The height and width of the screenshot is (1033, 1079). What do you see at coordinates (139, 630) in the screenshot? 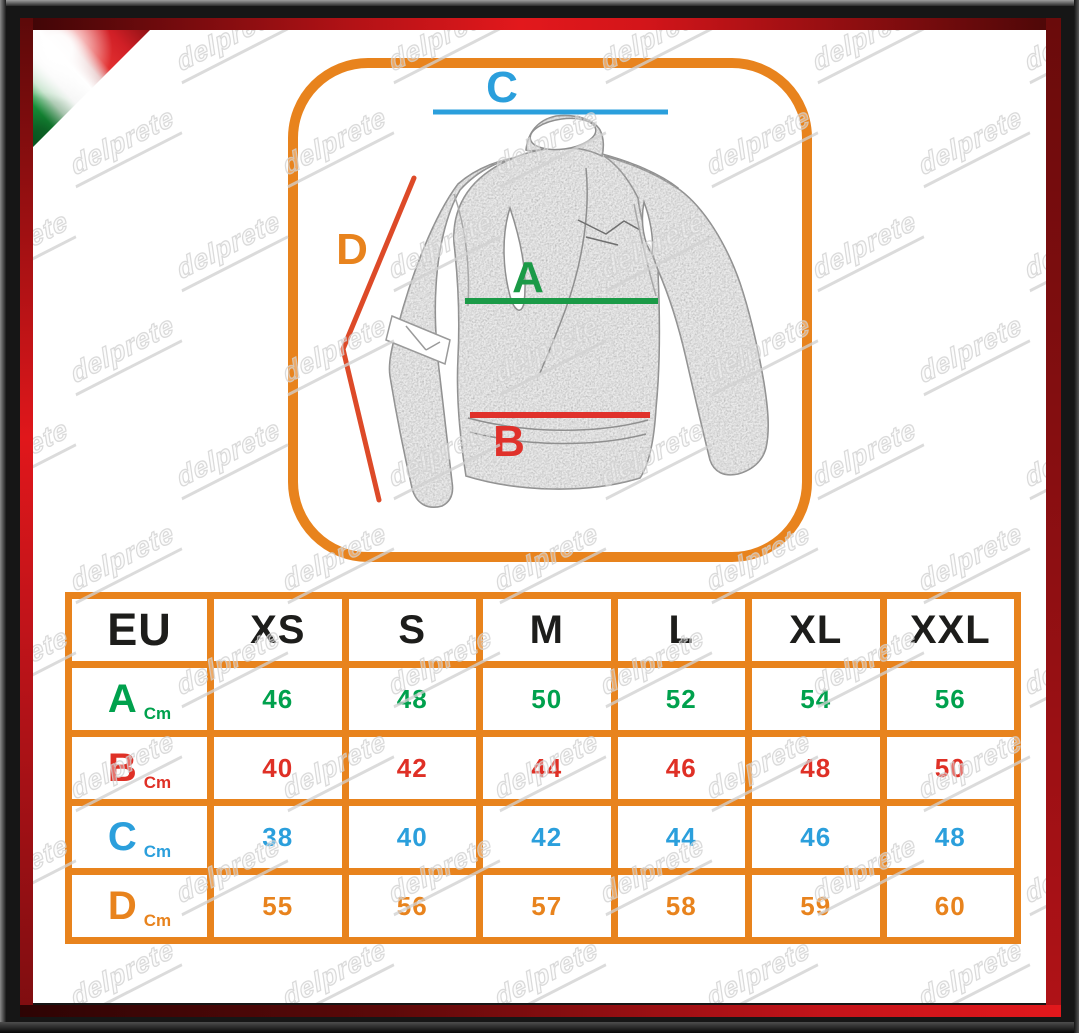
I see `header-eu: EU` at bounding box center [139, 630].